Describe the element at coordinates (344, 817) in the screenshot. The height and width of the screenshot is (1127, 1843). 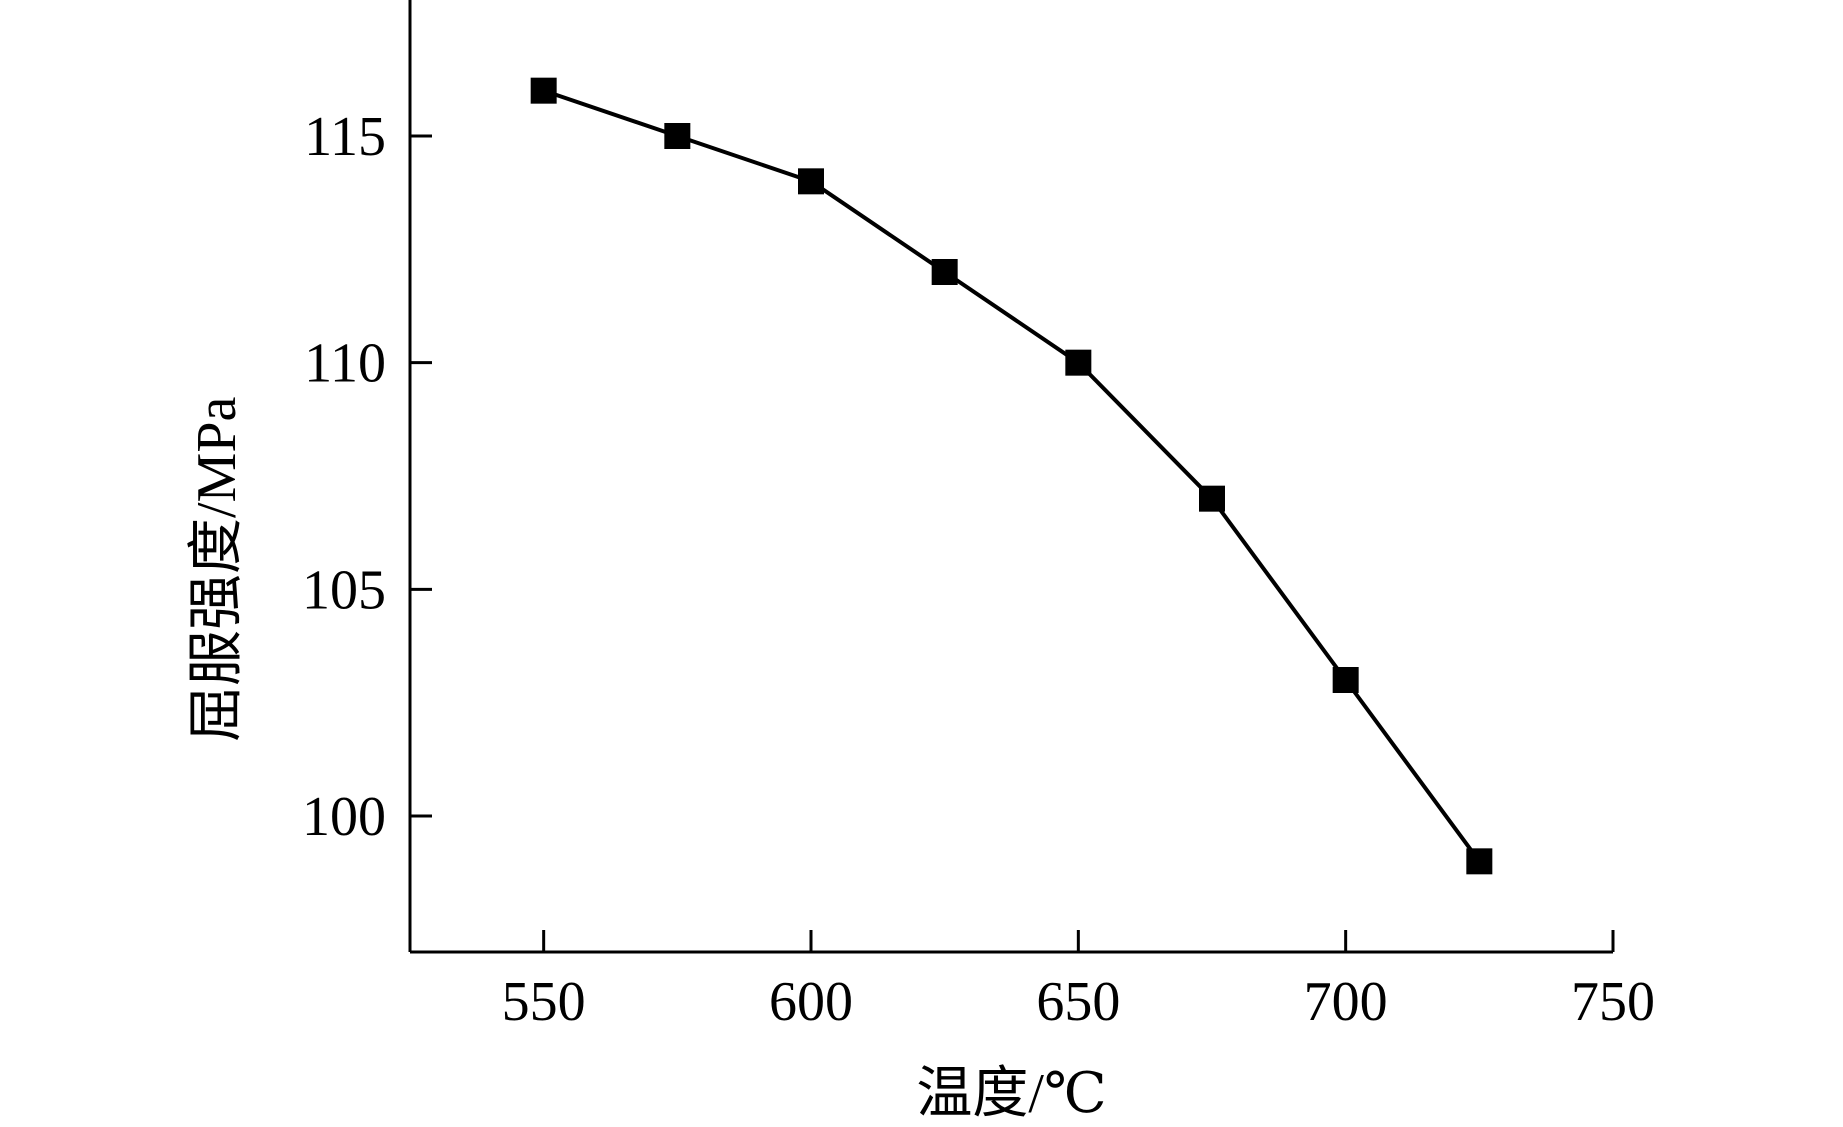
I see `y-tick-label: 100` at that location.